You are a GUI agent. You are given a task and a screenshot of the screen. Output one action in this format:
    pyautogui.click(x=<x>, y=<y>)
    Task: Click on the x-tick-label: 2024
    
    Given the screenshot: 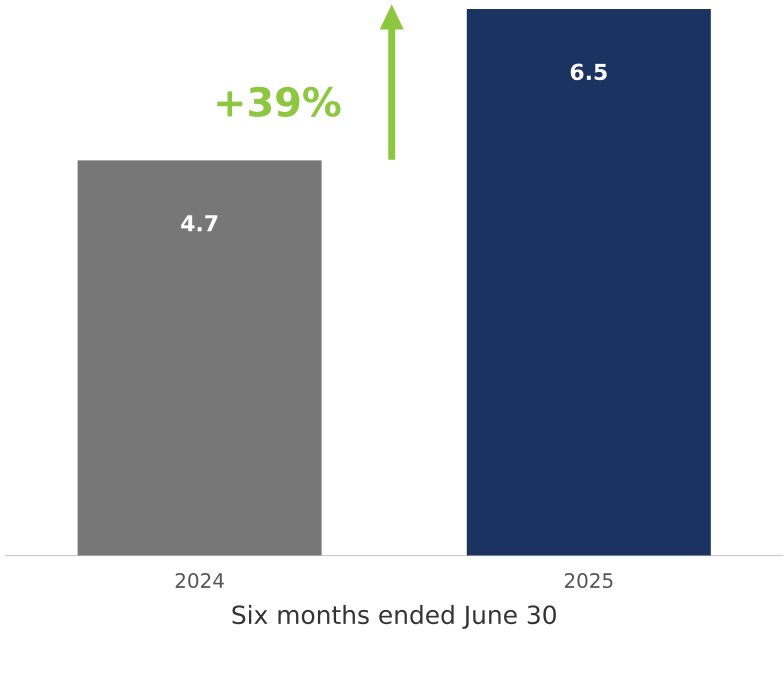 What is the action you would take?
    pyautogui.click(x=200, y=580)
    